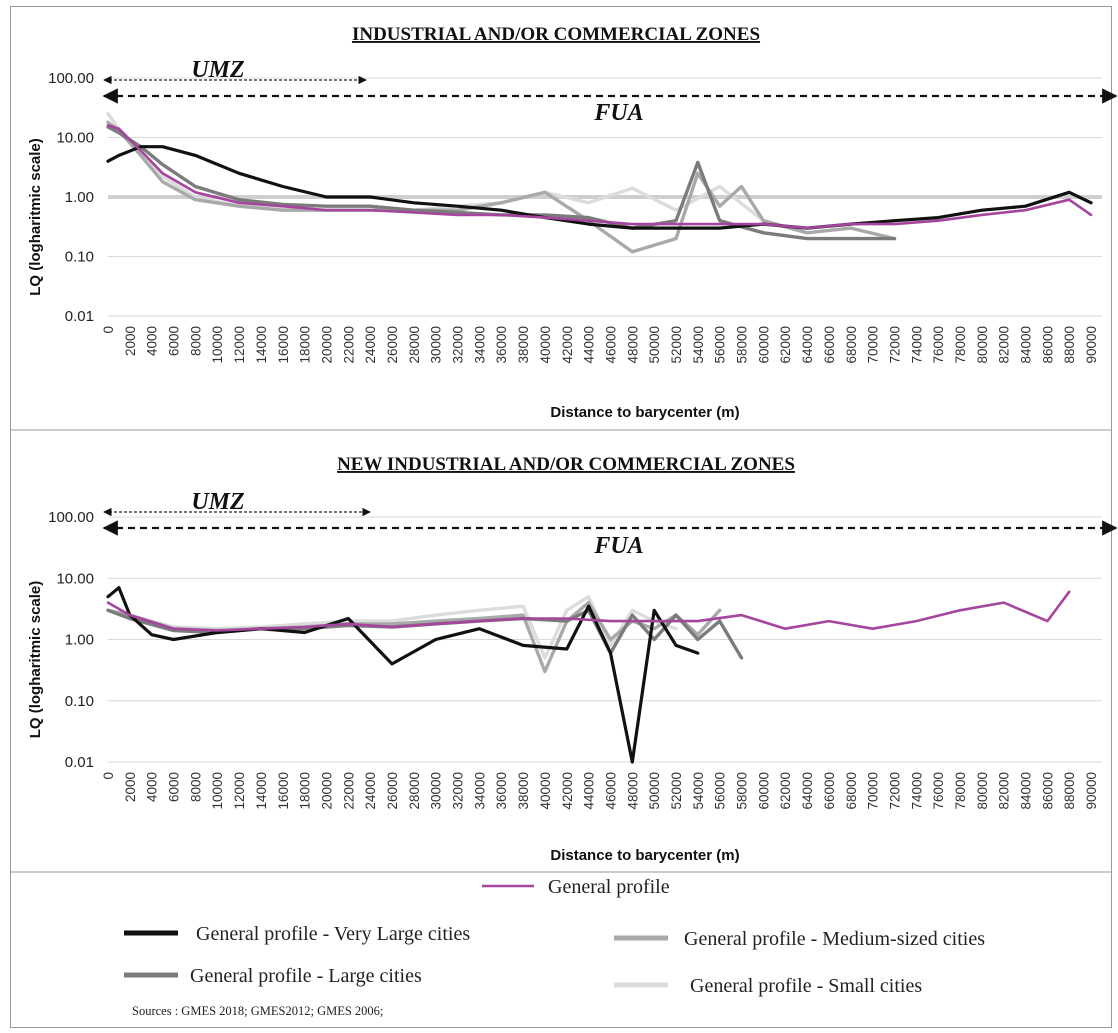  I want to click on x-tick-label: 24000, so click(370, 791).